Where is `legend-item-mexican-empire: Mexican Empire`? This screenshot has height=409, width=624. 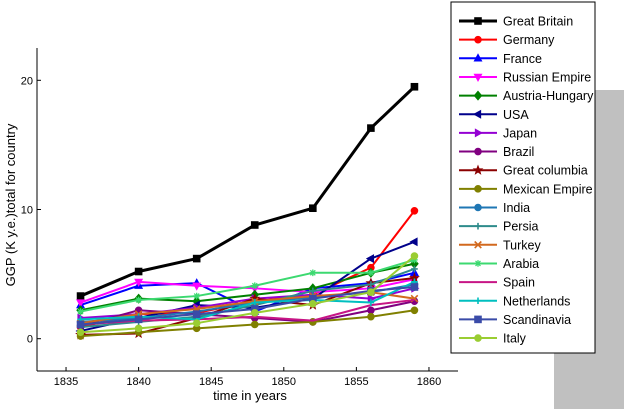 legend-item-mexican-empire: Mexican Empire is located at coordinates (526, 189).